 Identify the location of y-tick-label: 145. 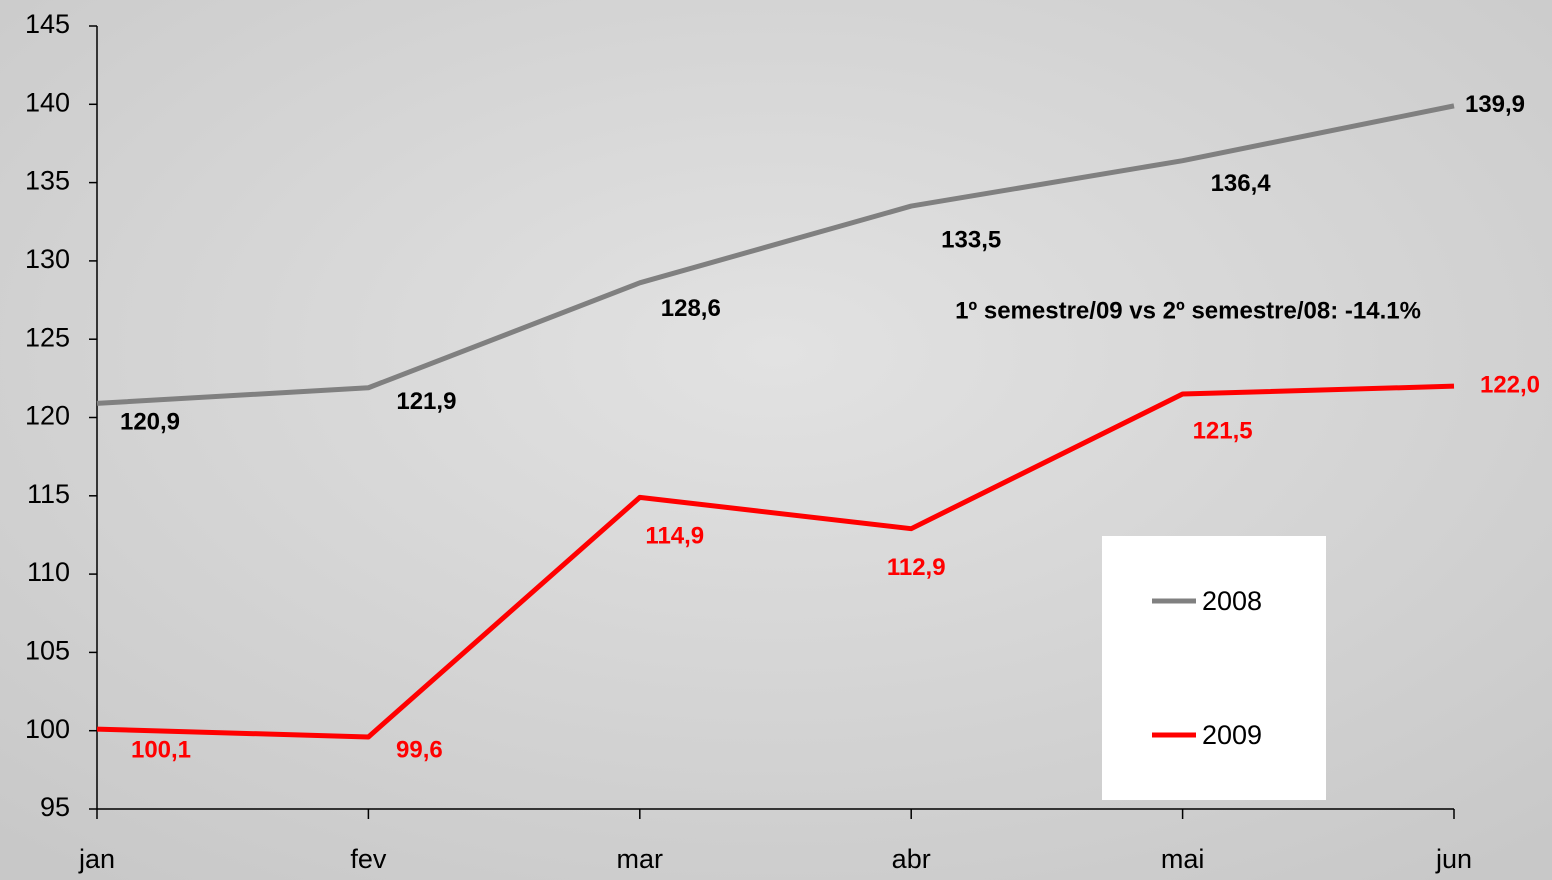
(47, 24).